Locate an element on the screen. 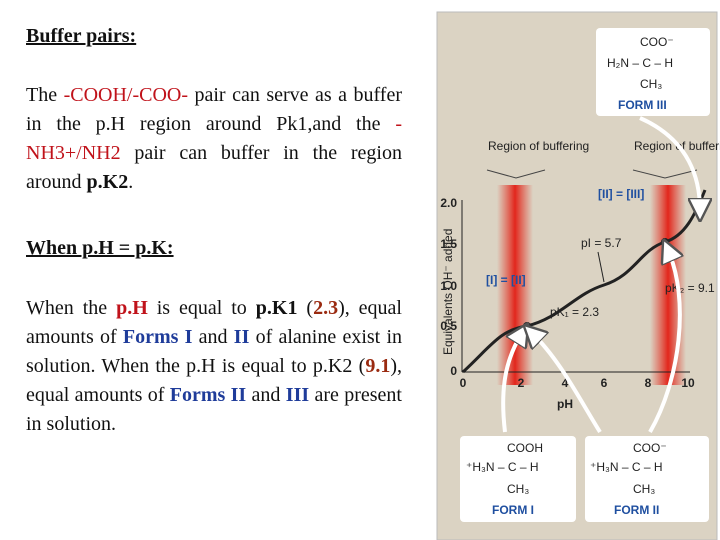 This screenshot has height=540, width=720. form-label: FORM III is located at coordinates (642, 105).